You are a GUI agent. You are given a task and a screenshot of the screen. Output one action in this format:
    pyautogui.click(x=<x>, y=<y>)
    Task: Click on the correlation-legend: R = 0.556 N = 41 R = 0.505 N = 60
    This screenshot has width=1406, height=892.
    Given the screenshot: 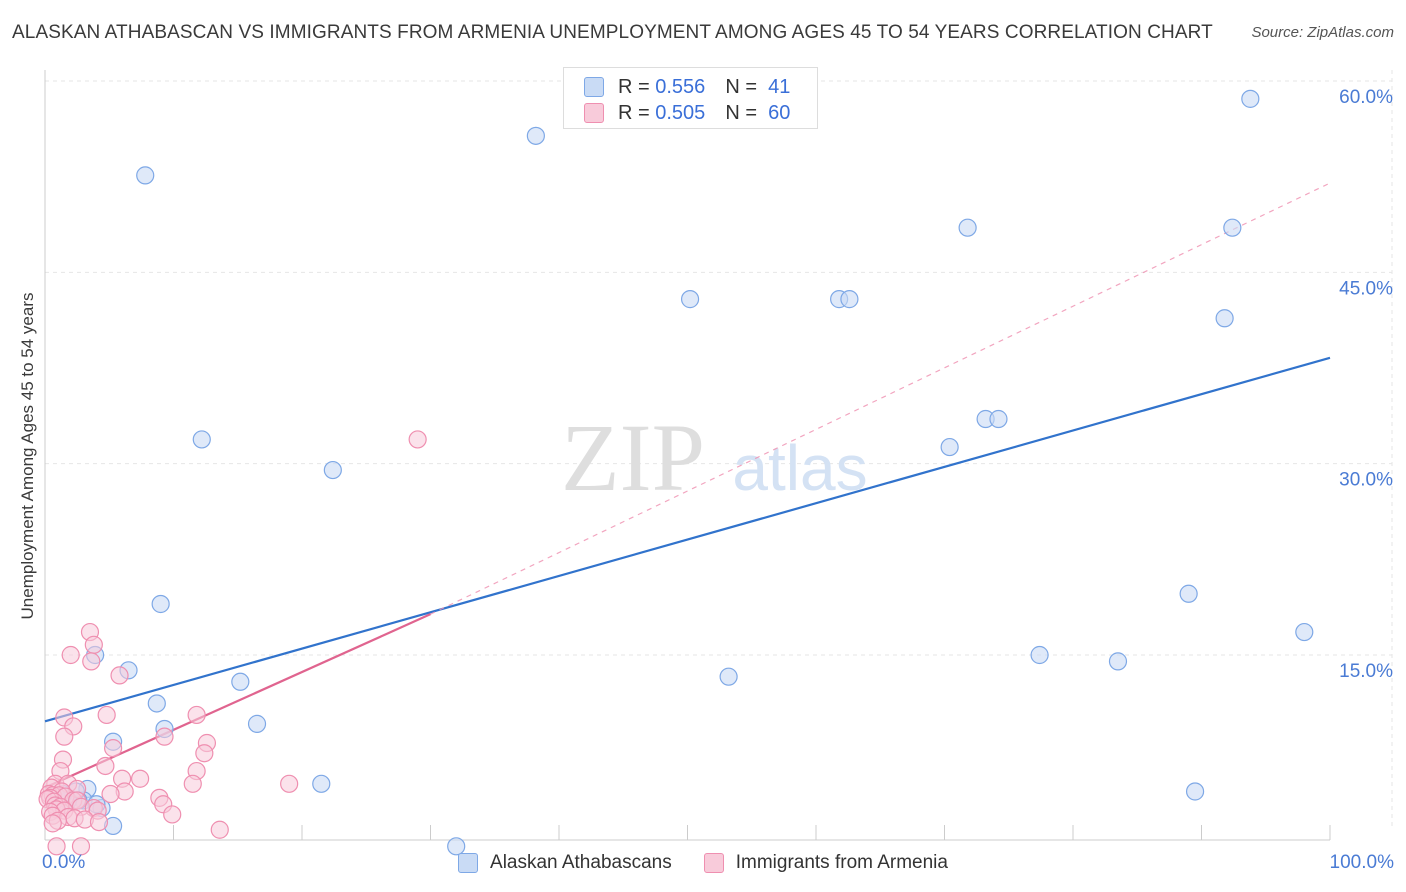 What is the action you would take?
    pyautogui.click(x=690, y=98)
    